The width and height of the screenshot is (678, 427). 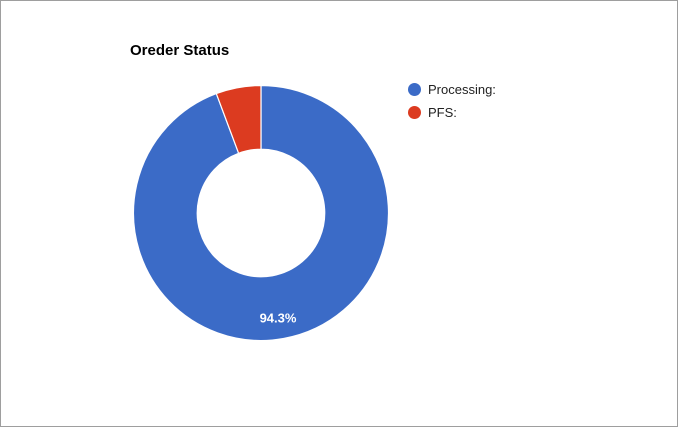 What do you see at coordinates (442, 112) in the screenshot?
I see `legend-label-pfs: PFS:` at bounding box center [442, 112].